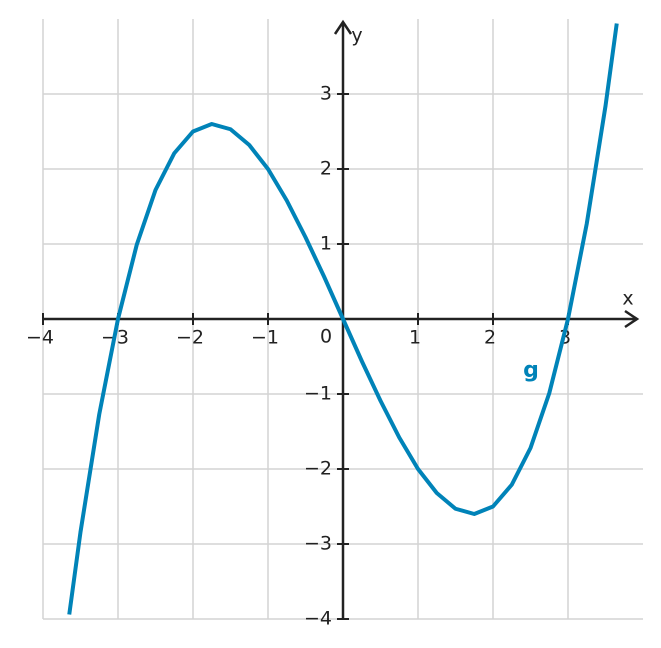 This screenshot has width=661, height=648. What do you see at coordinates (356, 36) in the screenshot?
I see `y-axis-label: y` at bounding box center [356, 36].